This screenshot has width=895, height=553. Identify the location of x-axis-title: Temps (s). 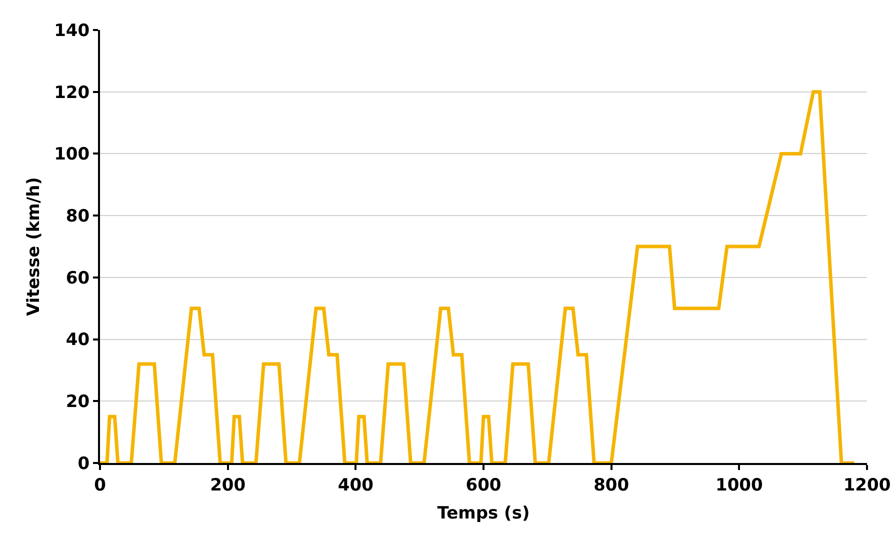
(483, 513).